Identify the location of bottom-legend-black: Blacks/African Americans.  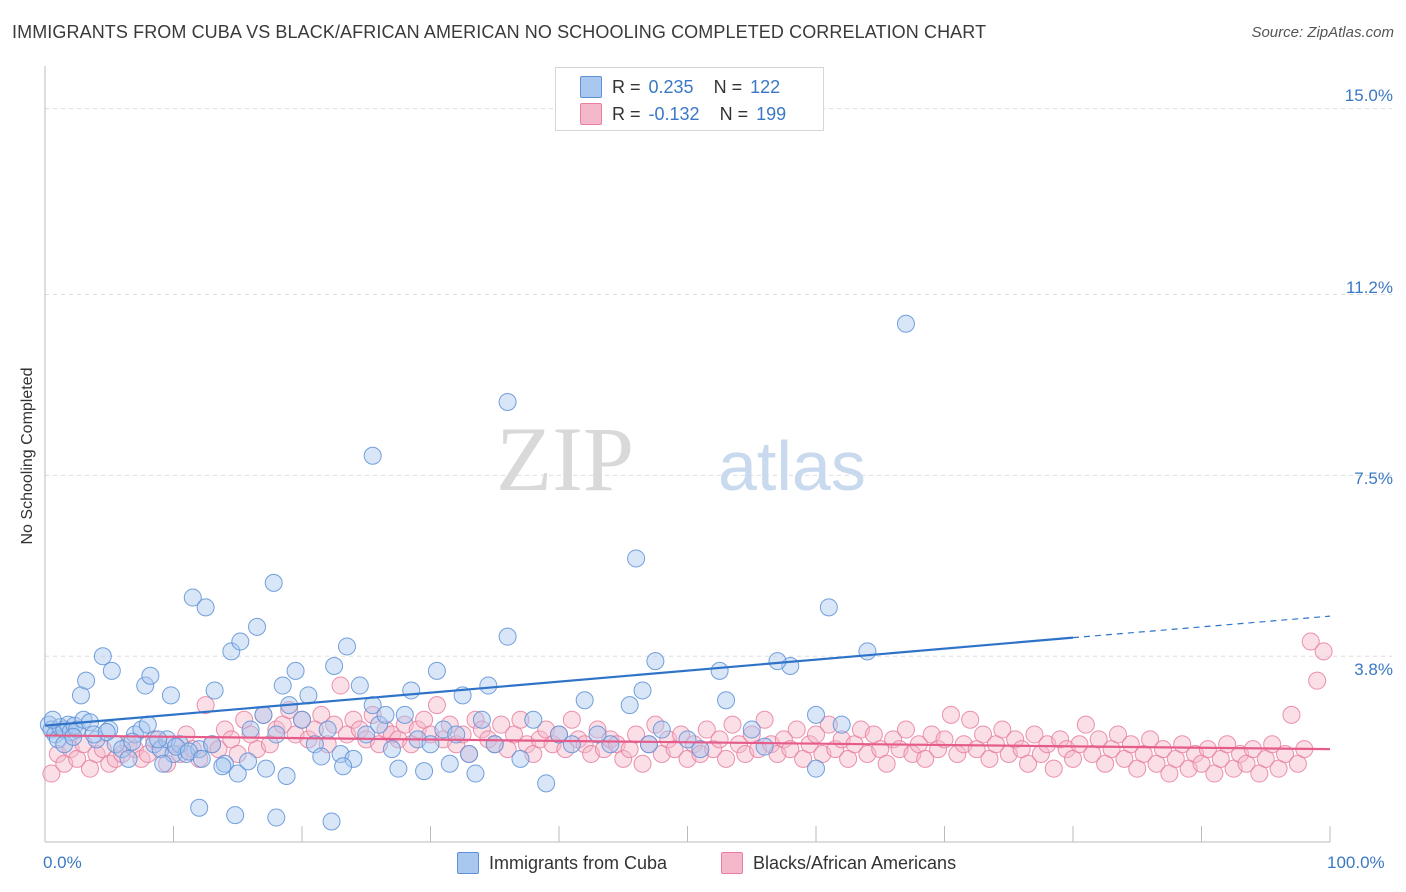
(838, 863).